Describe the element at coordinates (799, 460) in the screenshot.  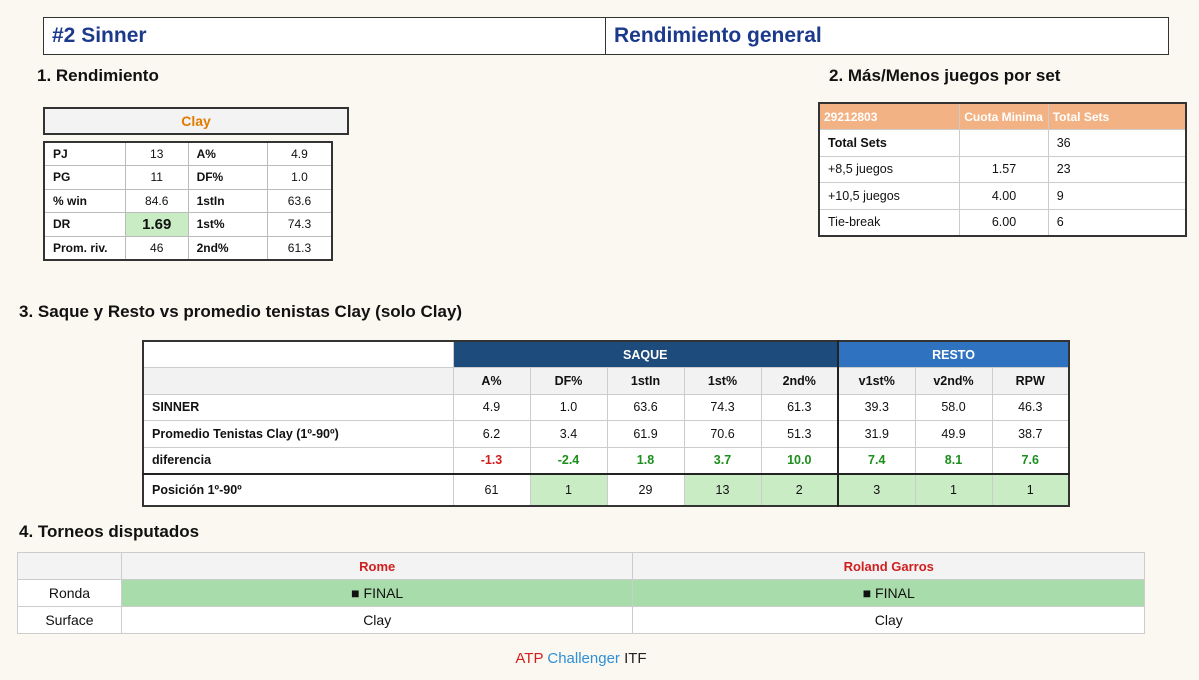
I see `diff-value: 10.0` at that location.